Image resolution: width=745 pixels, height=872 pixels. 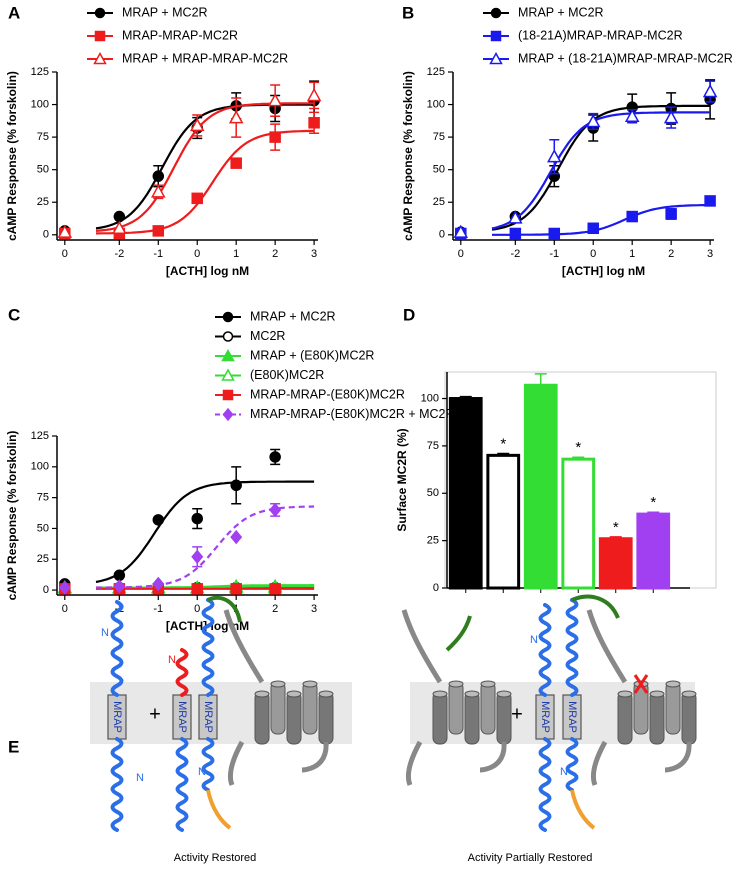 I want to click on y-axis-label: cAMP Response (% forskolin), so click(x=12, y=156).